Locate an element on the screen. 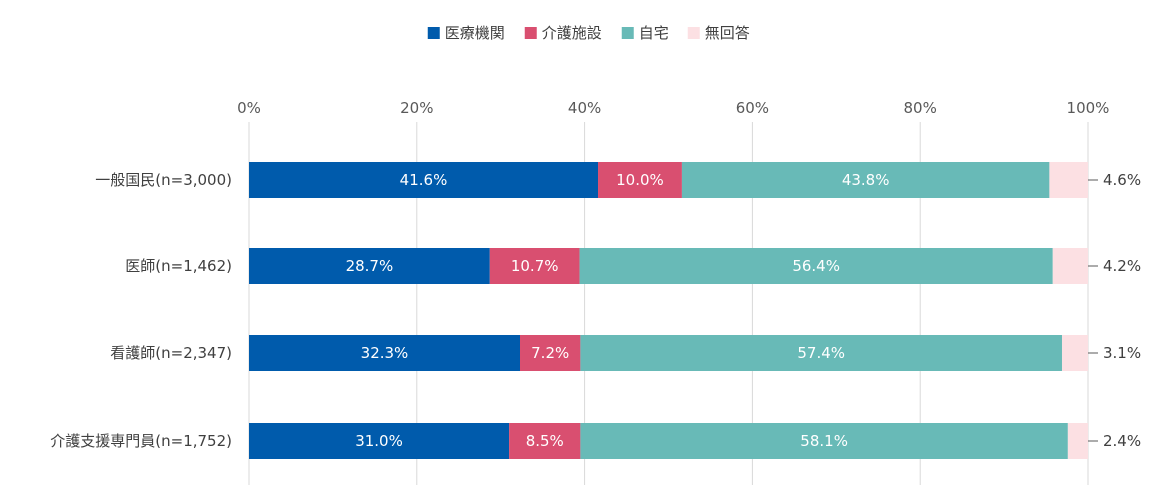  data-label: 28.7% is located at coordinates (370, 266).